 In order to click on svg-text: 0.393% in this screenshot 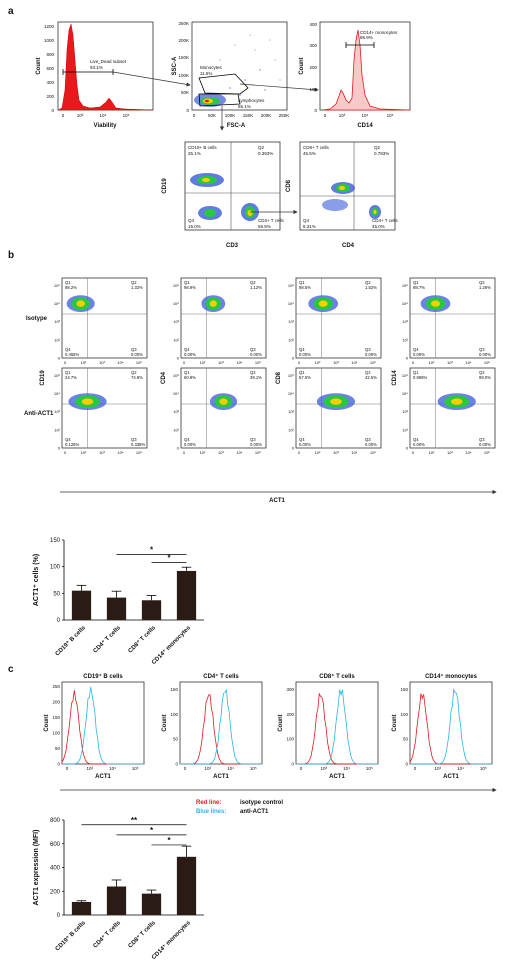, I will do `click(265, 153)`.